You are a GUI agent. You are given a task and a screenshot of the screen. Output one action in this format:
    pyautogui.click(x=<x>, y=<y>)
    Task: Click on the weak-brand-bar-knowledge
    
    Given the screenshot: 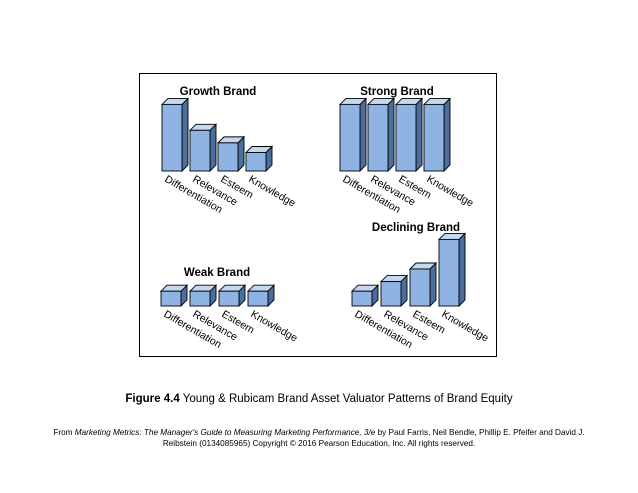 What is the action you would take?
    pyautogui.click(x=261, y=296)
    